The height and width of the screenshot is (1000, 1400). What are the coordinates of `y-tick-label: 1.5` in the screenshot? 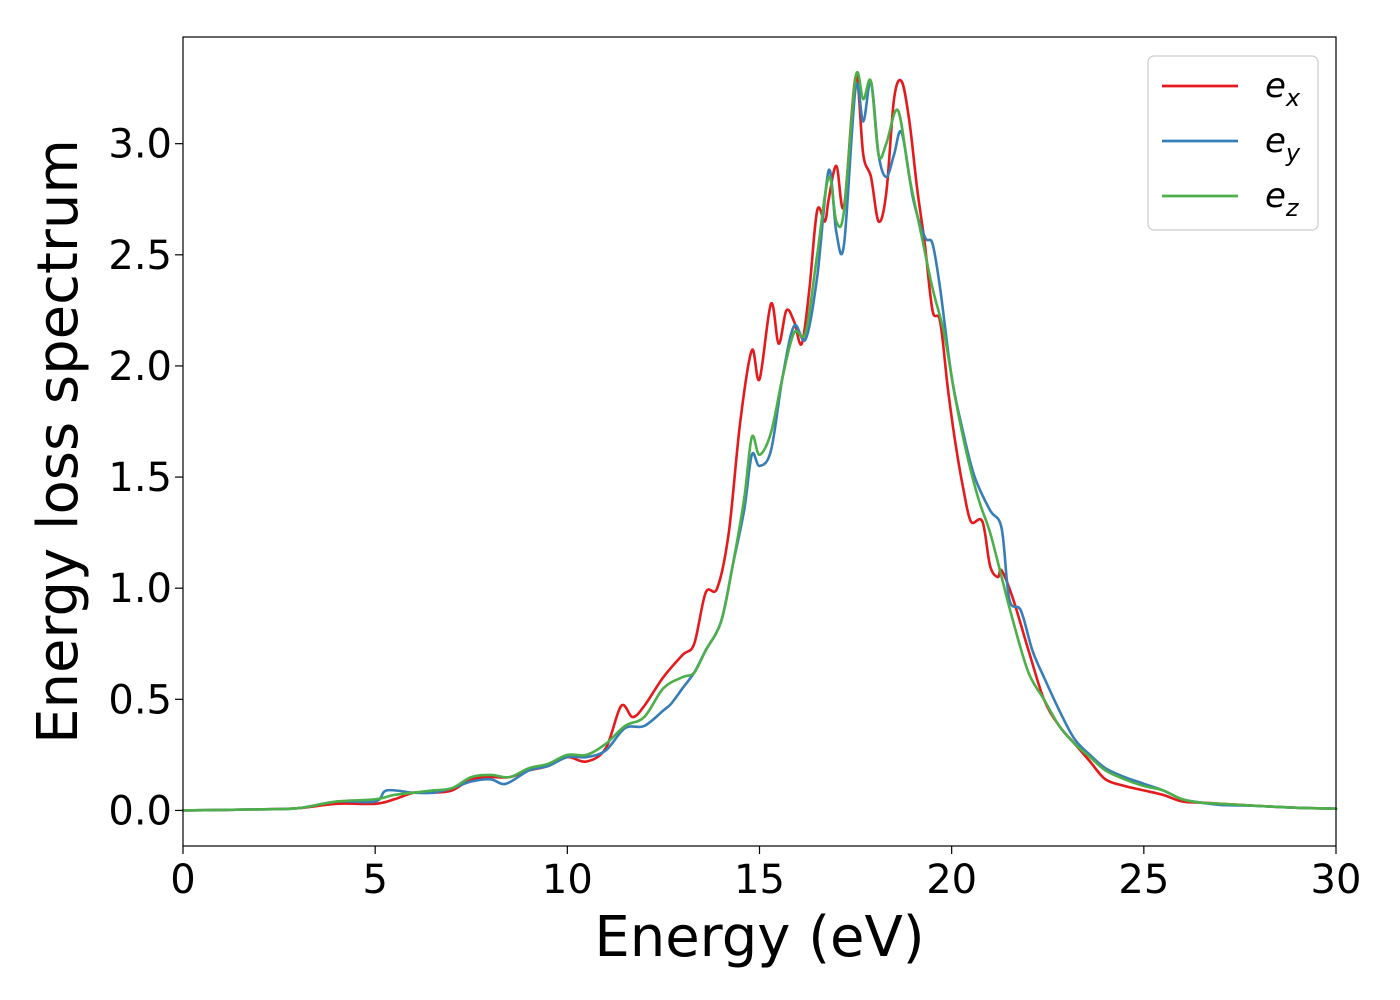 It's located at (140, 478).